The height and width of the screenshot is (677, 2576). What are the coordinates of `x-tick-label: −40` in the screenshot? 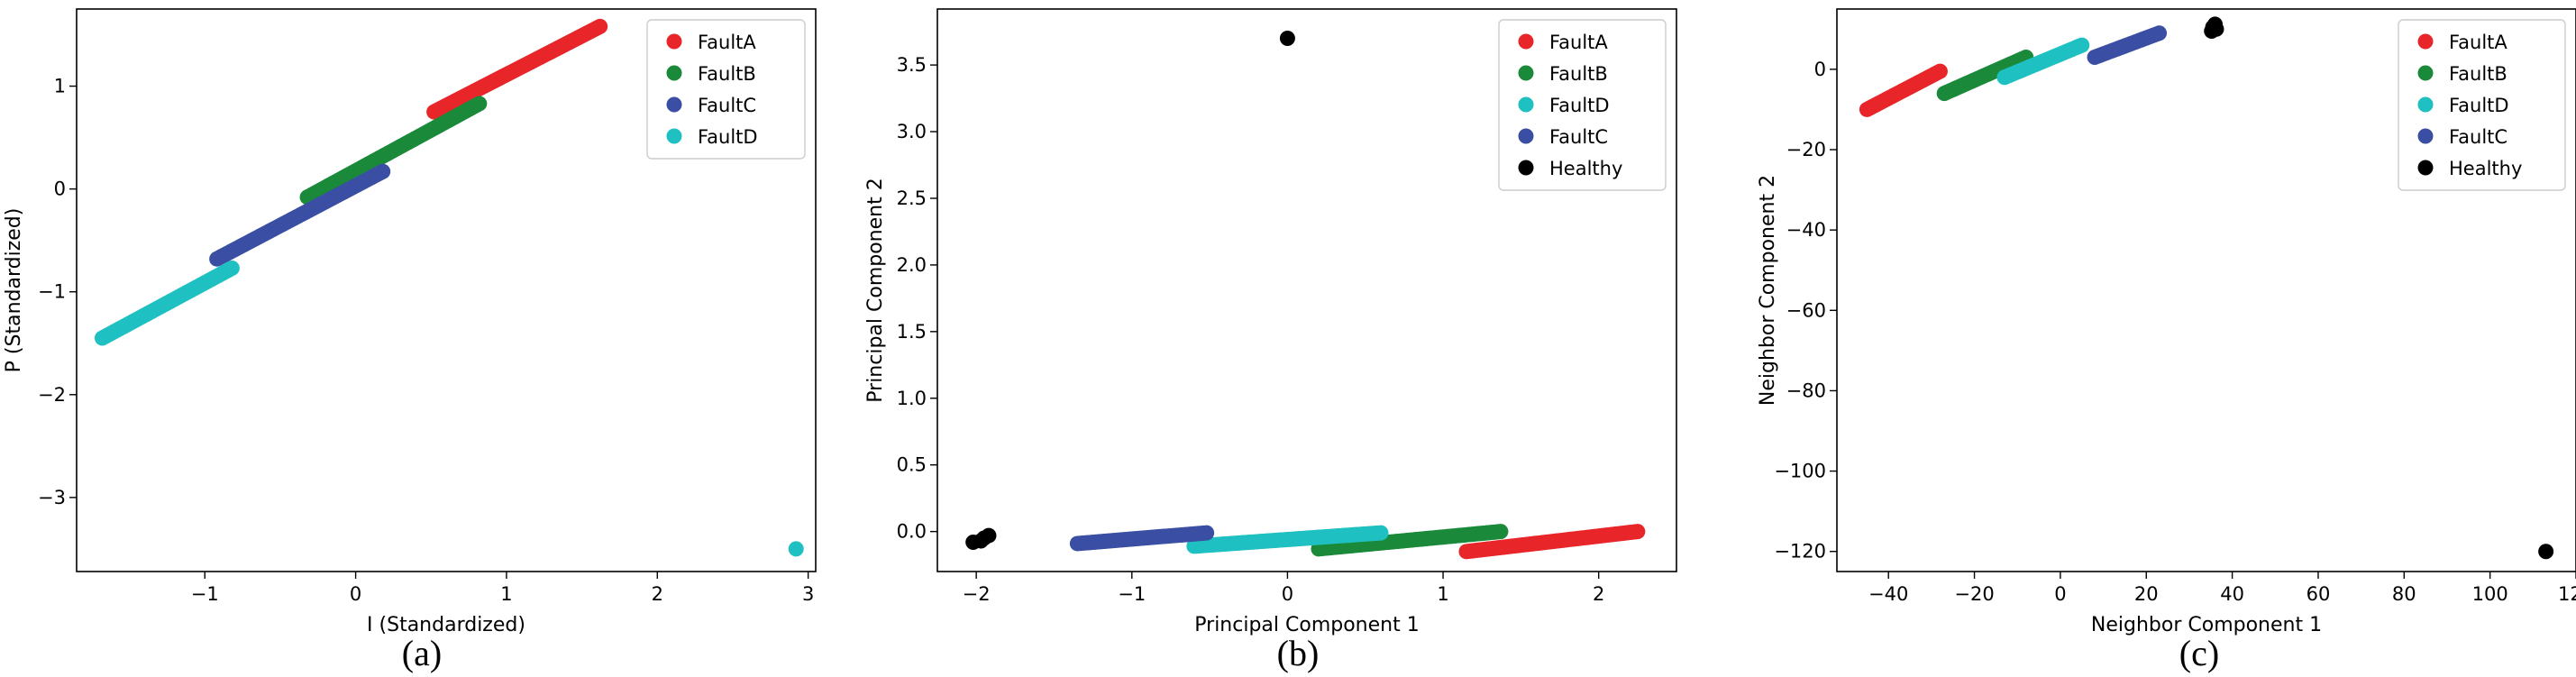 It's located at (1888, 594).